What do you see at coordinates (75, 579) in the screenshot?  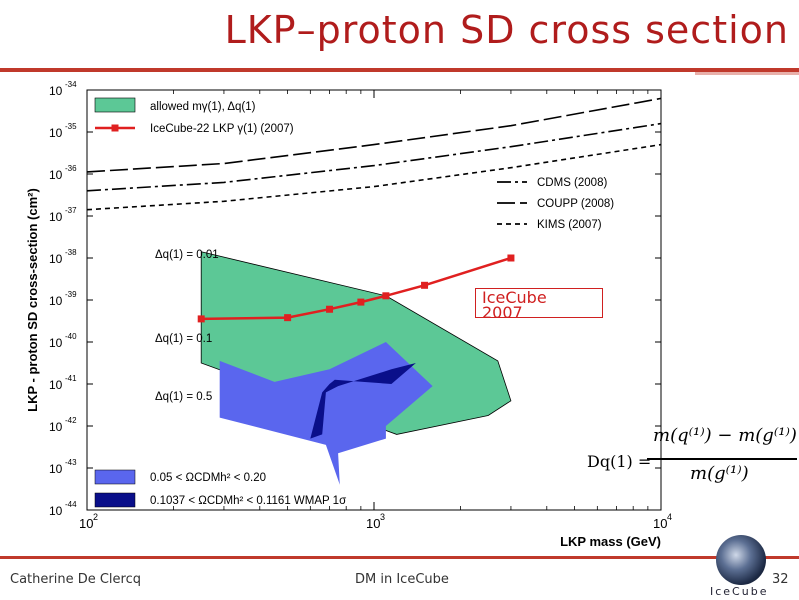 I see `footer-author: Catherine De Clercq` at bounding box center [75, 579].